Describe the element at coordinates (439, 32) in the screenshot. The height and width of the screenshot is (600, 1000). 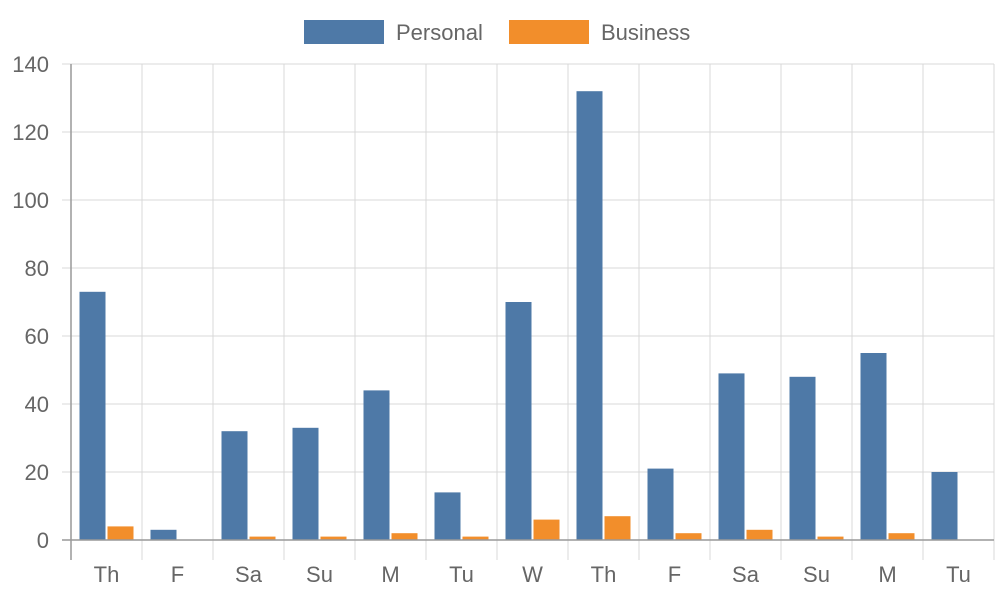
I see `legend-label-personal: Personal` at that location.